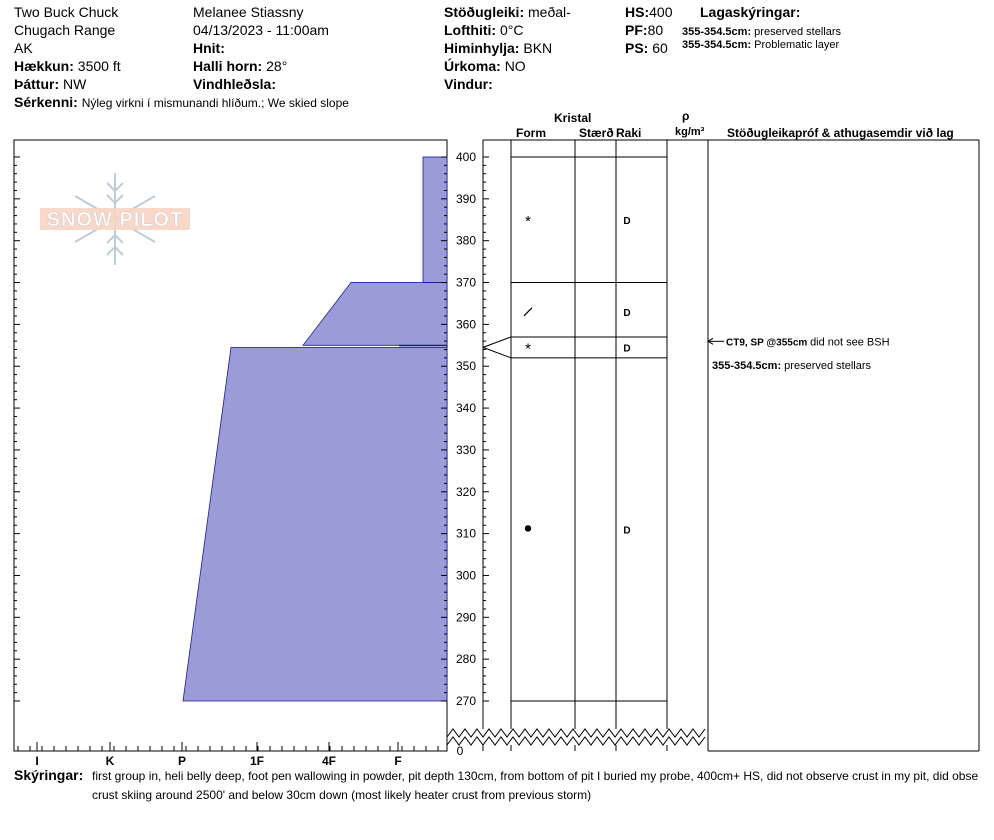 This screenshot has width=994, height=840. What do you see at coordinates (538, 48) in the screenshot?
I see `sky-value: BKN` at bounding box center [538, 48].